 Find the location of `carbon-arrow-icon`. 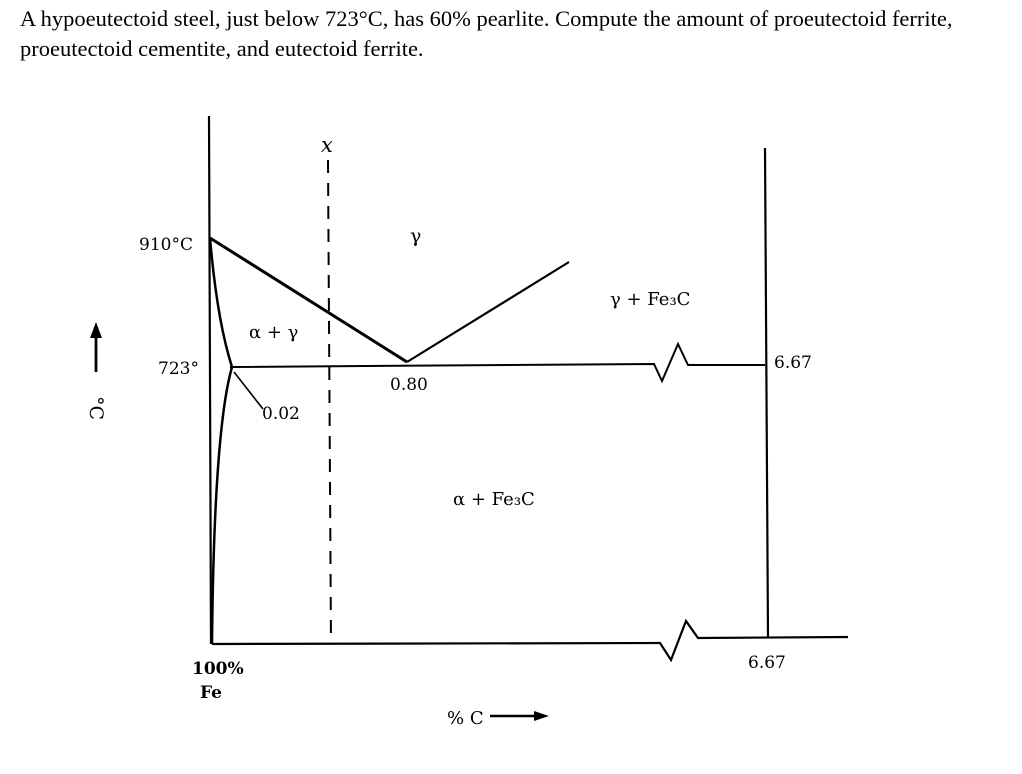

carbon-arrow-icon is located at coordinates (541, 716).